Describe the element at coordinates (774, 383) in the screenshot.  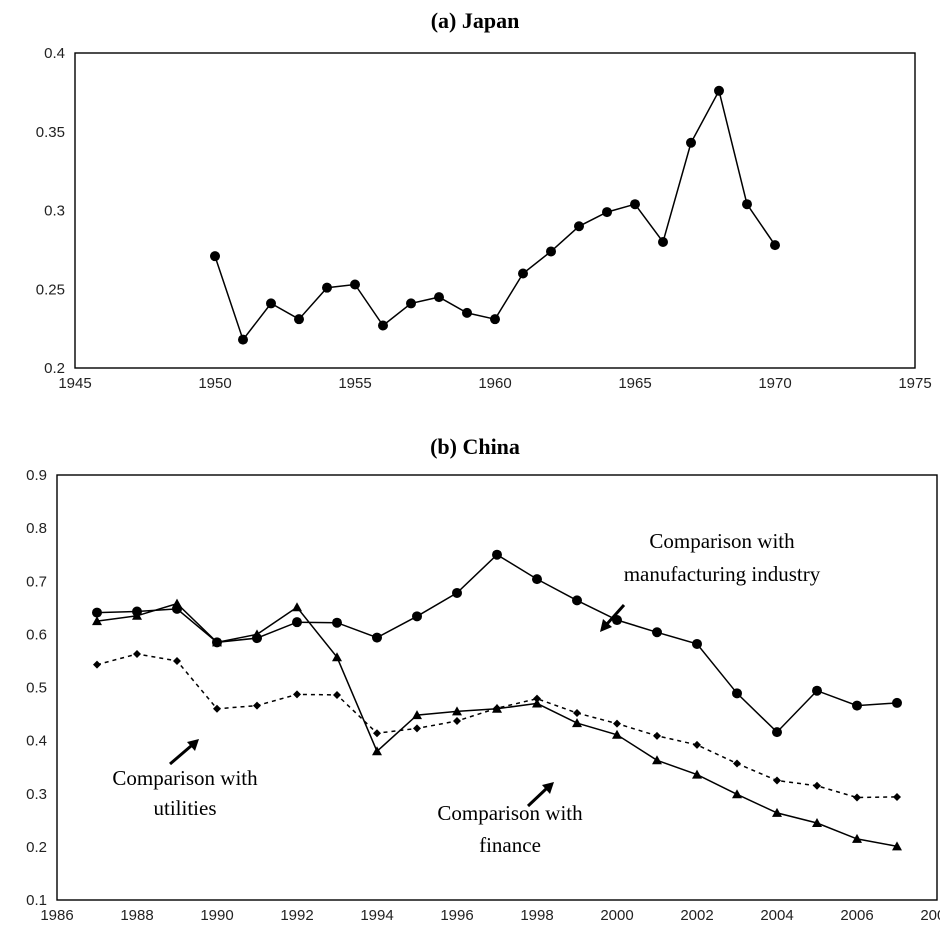
I see `x-tick-label: 1970` at that location.